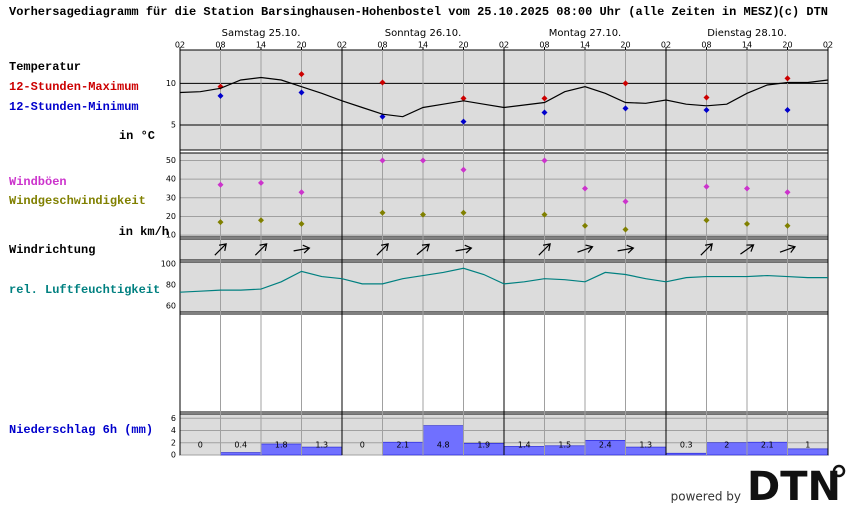  I want to click on bar-label: 1.5, so click(564, 445).